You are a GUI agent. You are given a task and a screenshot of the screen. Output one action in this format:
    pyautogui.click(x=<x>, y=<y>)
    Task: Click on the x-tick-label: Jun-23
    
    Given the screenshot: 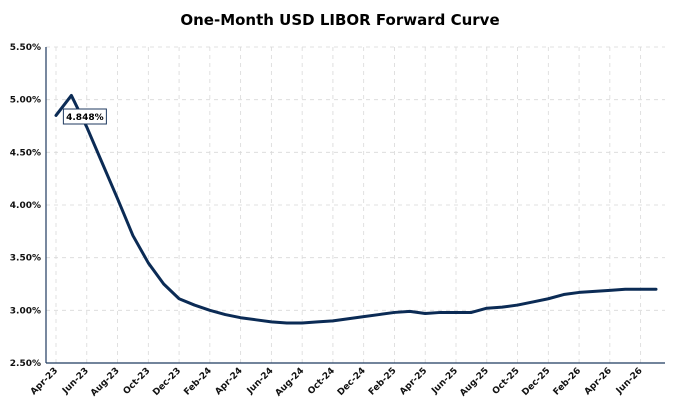 What is the action you would take?
    pyautogui.click(x=75, y=381)
    